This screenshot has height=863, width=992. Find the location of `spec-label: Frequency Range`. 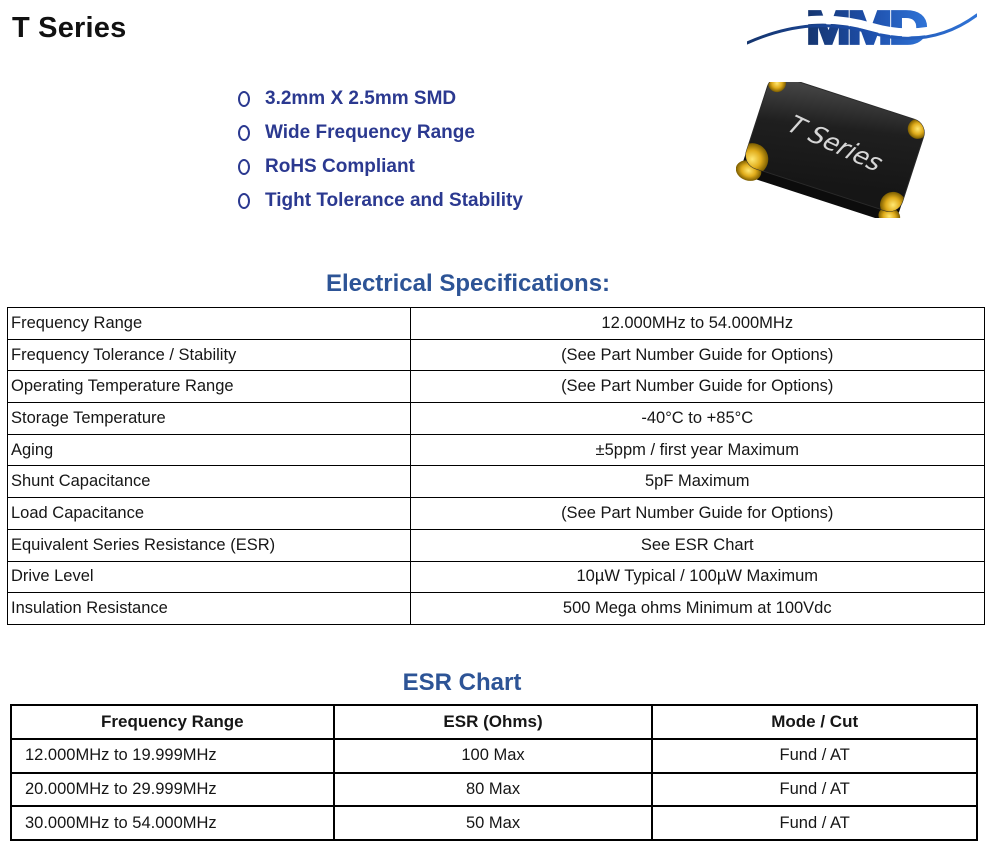

spec-label: Frequency Range is located at coordinates (209, 323).